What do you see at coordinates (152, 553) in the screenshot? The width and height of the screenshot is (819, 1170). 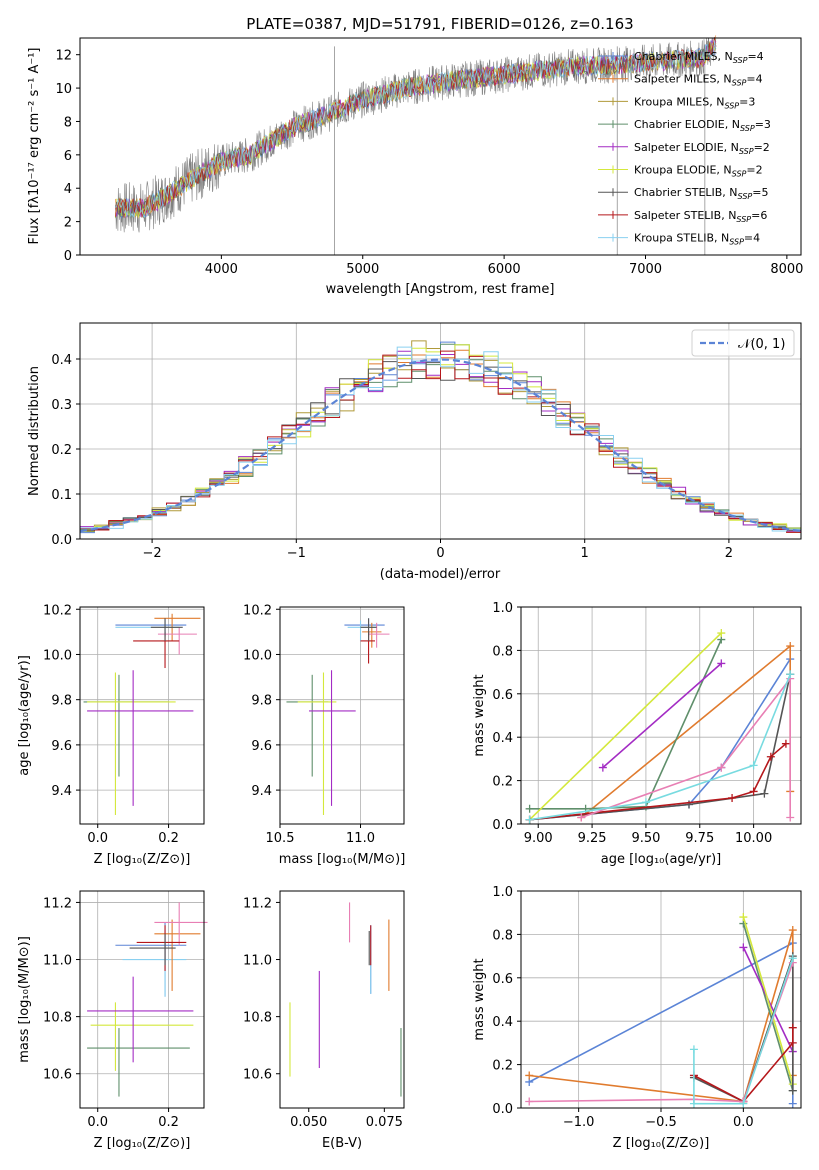 I see `histogram-x-tick-label: −2` at bounding box center [152, 553].